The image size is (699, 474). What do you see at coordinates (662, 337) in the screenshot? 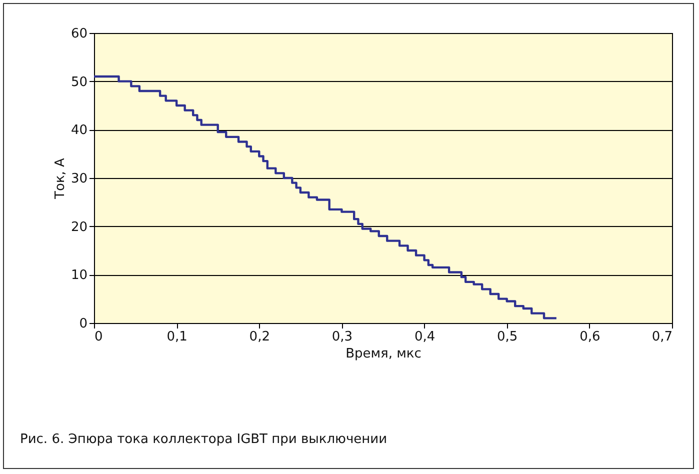
I see `x-tick-label: 0,7` at bounding box center [662, 337].